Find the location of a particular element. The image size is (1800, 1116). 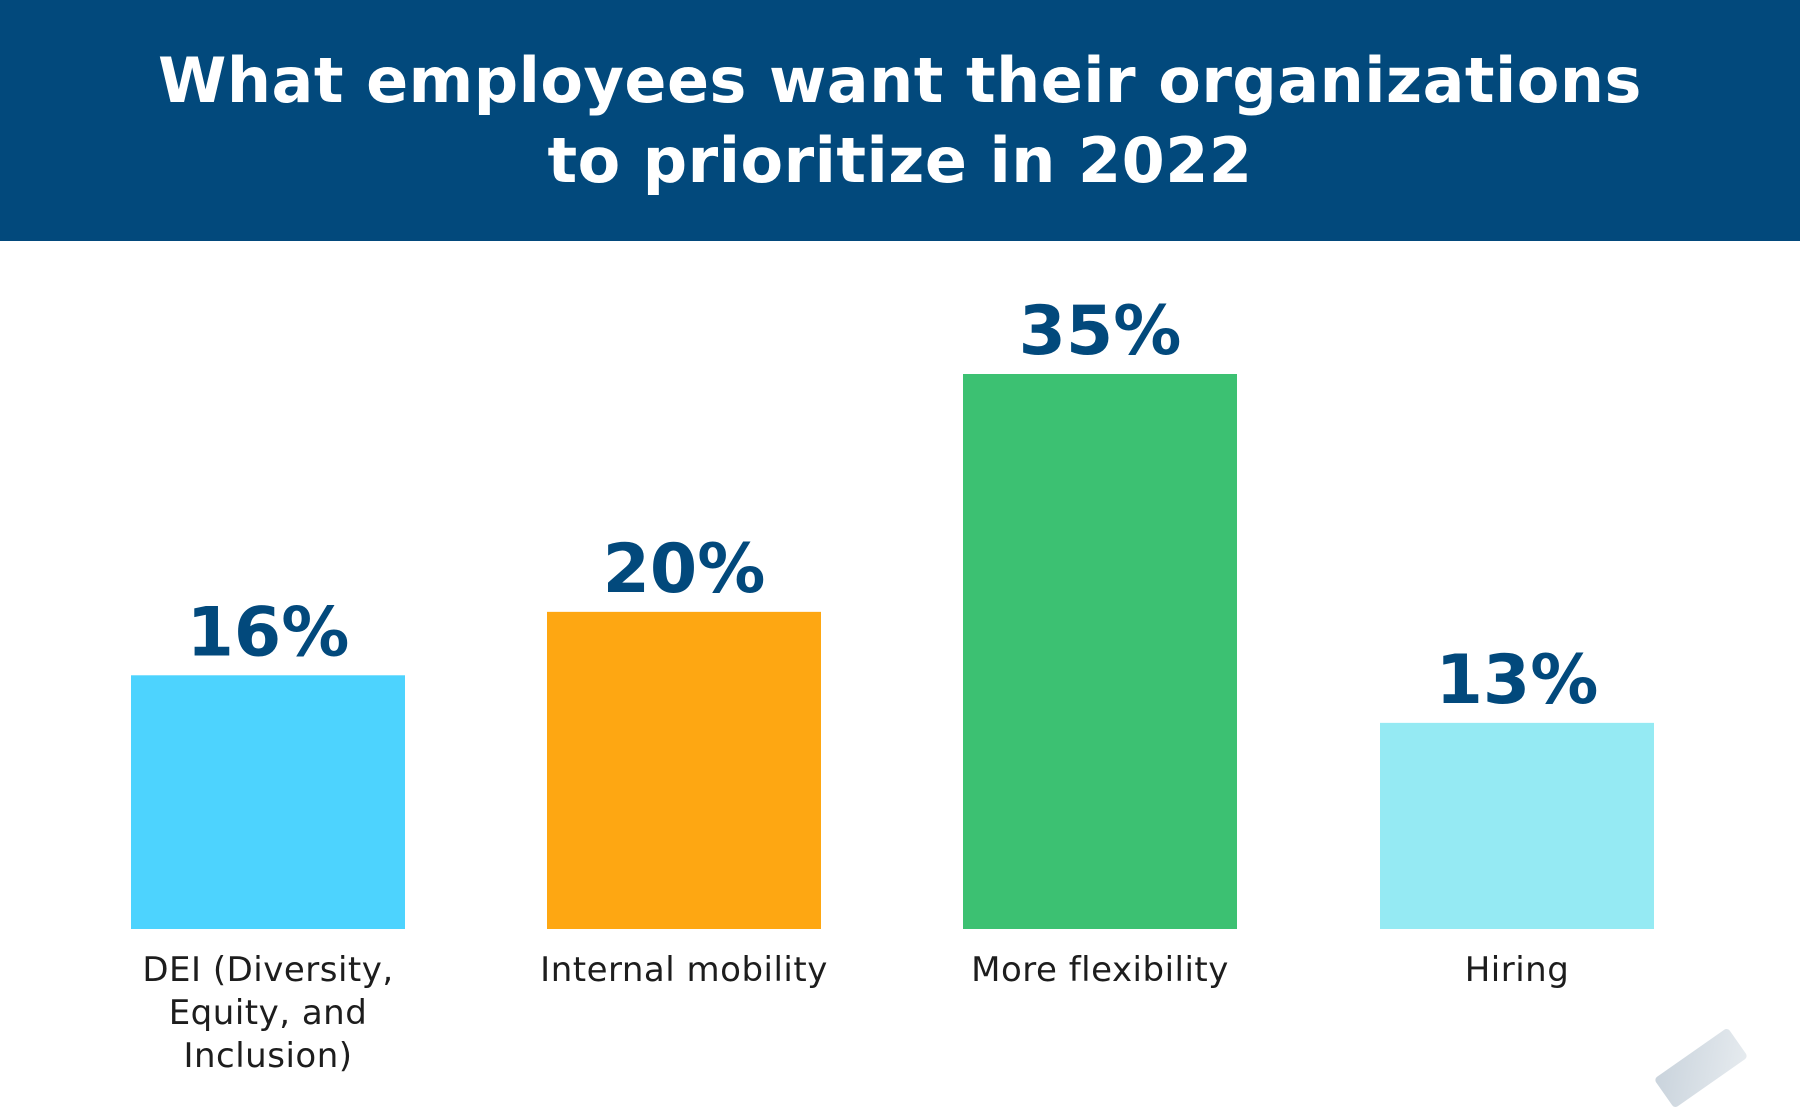

bar-value-label-2: 35% is located at coordinates (1100, 331).